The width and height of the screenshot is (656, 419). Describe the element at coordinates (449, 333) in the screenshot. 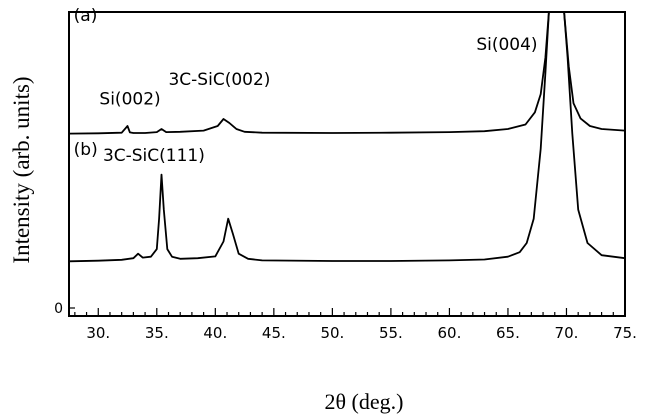

I see `x-tick-label: 60.` at that location.